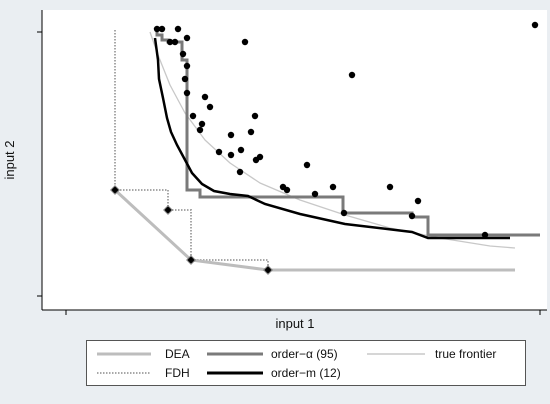 The height and width of the screenshot is (404, 550). What do you see at coordinates (294, 323) in the screenshot?
I see `x-axis-title: input 1` at bounding box center [294, 323].